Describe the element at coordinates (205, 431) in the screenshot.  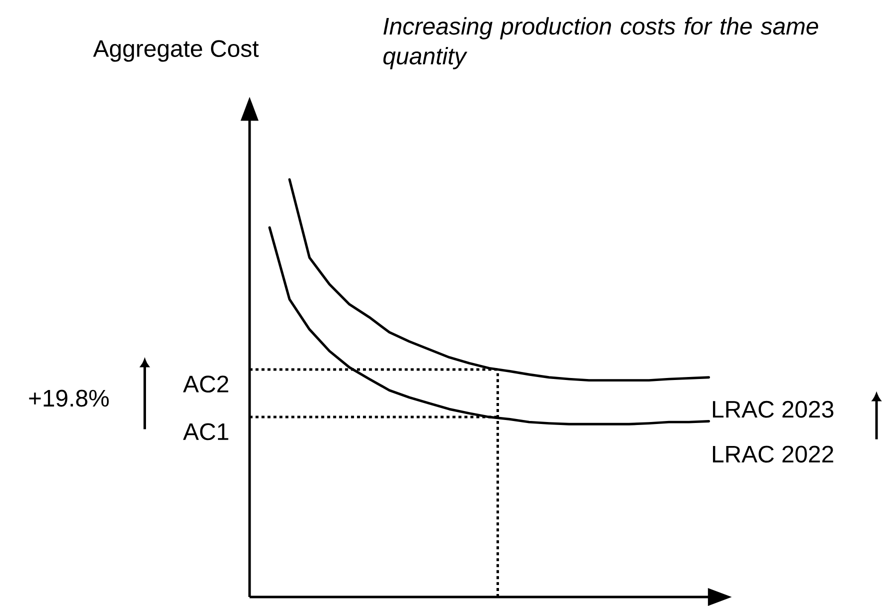
I see `ref-line-label: AC1` at that location.